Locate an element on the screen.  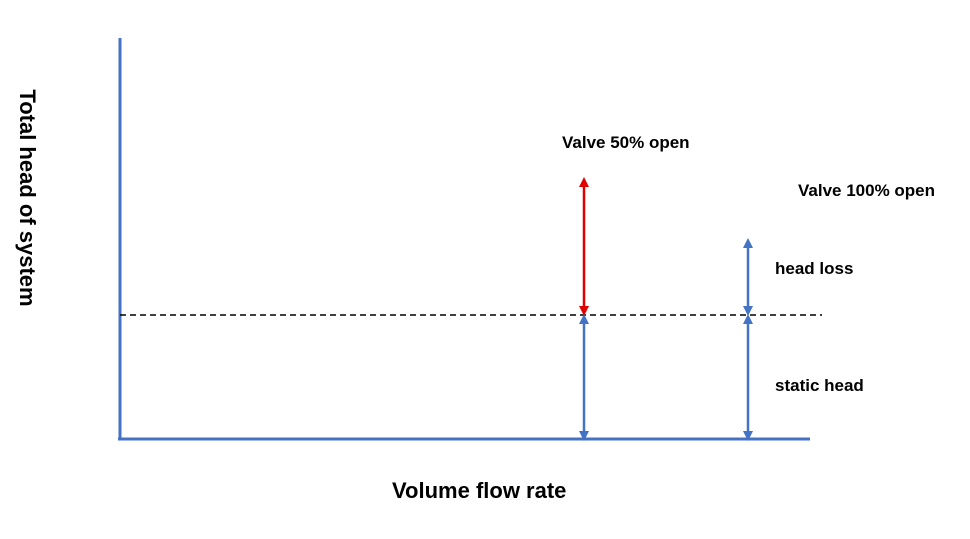
x-axis-label: Volume flow rate is located at coordinates (479, 490).